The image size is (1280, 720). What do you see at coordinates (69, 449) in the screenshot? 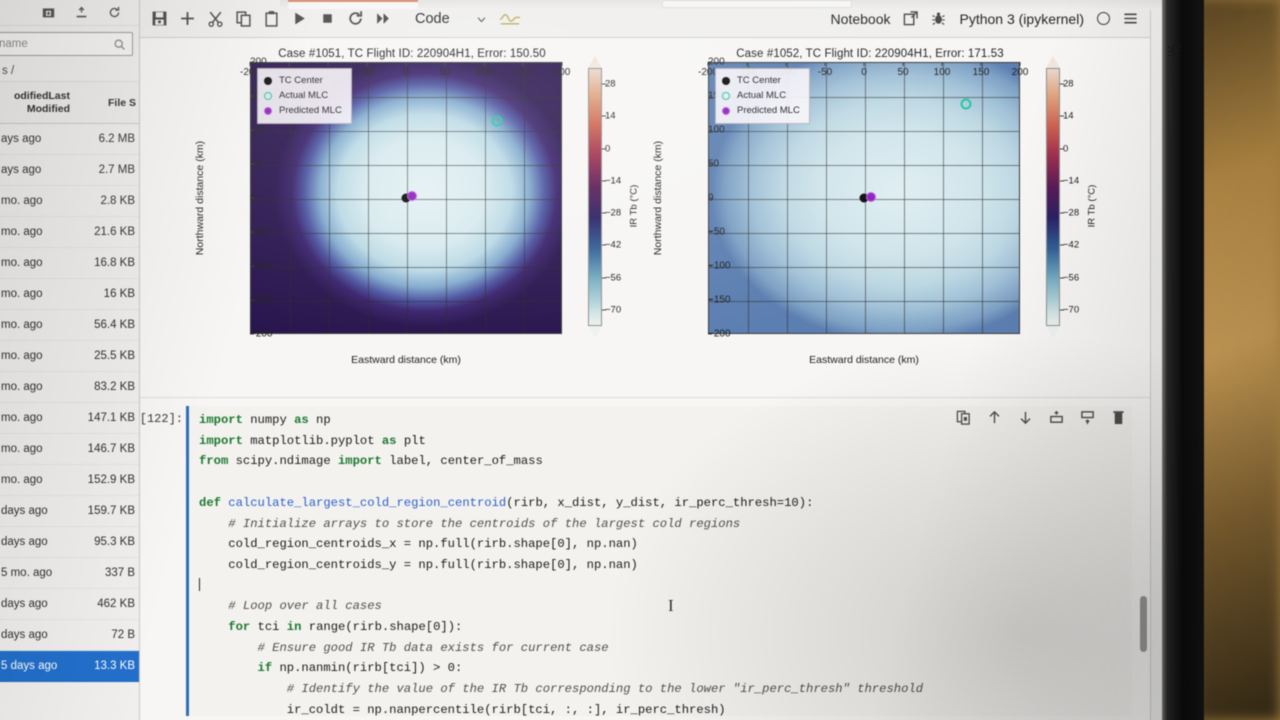
I see `file-row: mo. ago 146.7 KB` at bounding box center [69, 449].